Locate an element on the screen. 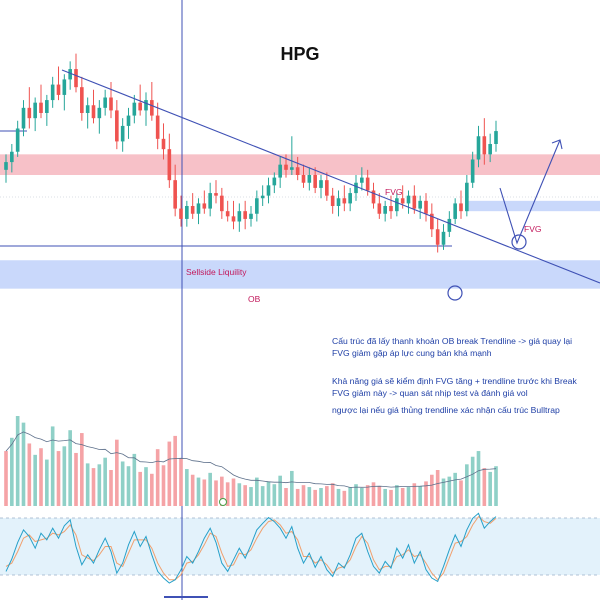 The height and width of the screenshot is (600, 600). volume-pane is located at coordinates (251, 461).